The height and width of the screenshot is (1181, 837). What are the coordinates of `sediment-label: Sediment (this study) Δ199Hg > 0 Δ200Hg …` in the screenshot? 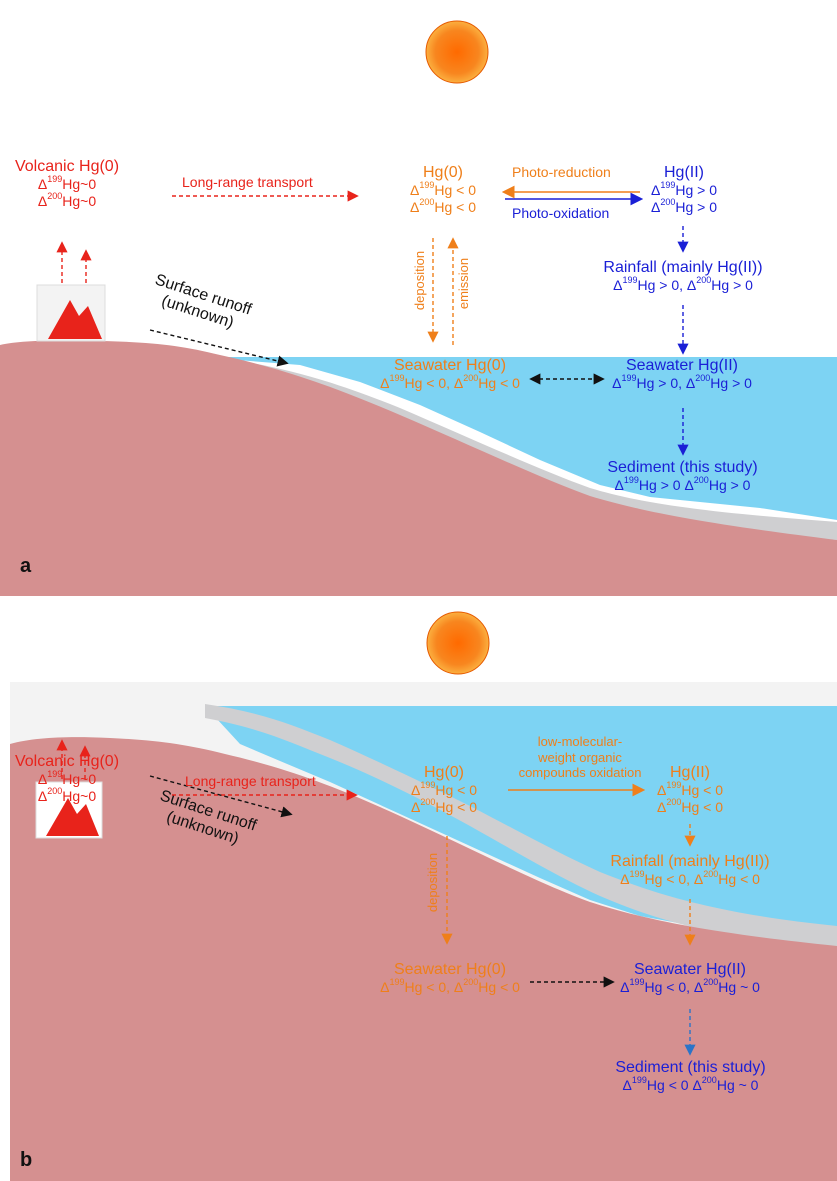 It's located at (682, 476).